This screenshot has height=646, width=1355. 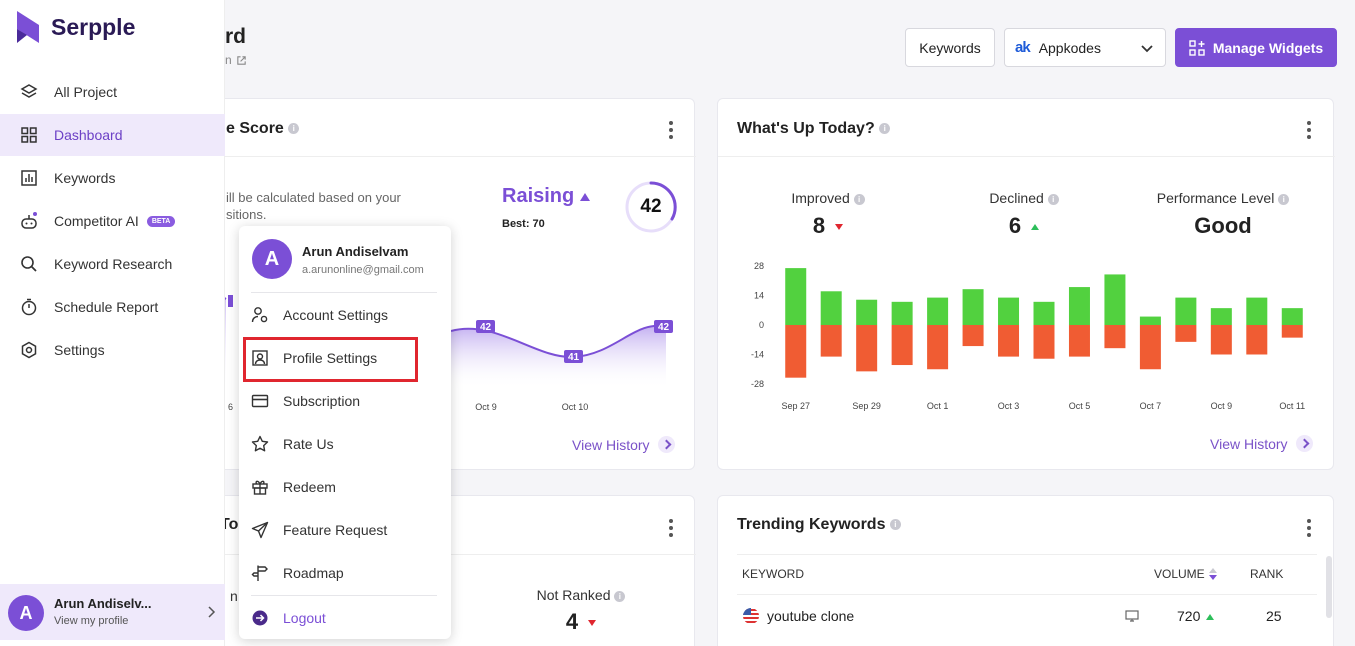 I want to click on column-header-volume: VOLUME, so click(x=1185, y=574).